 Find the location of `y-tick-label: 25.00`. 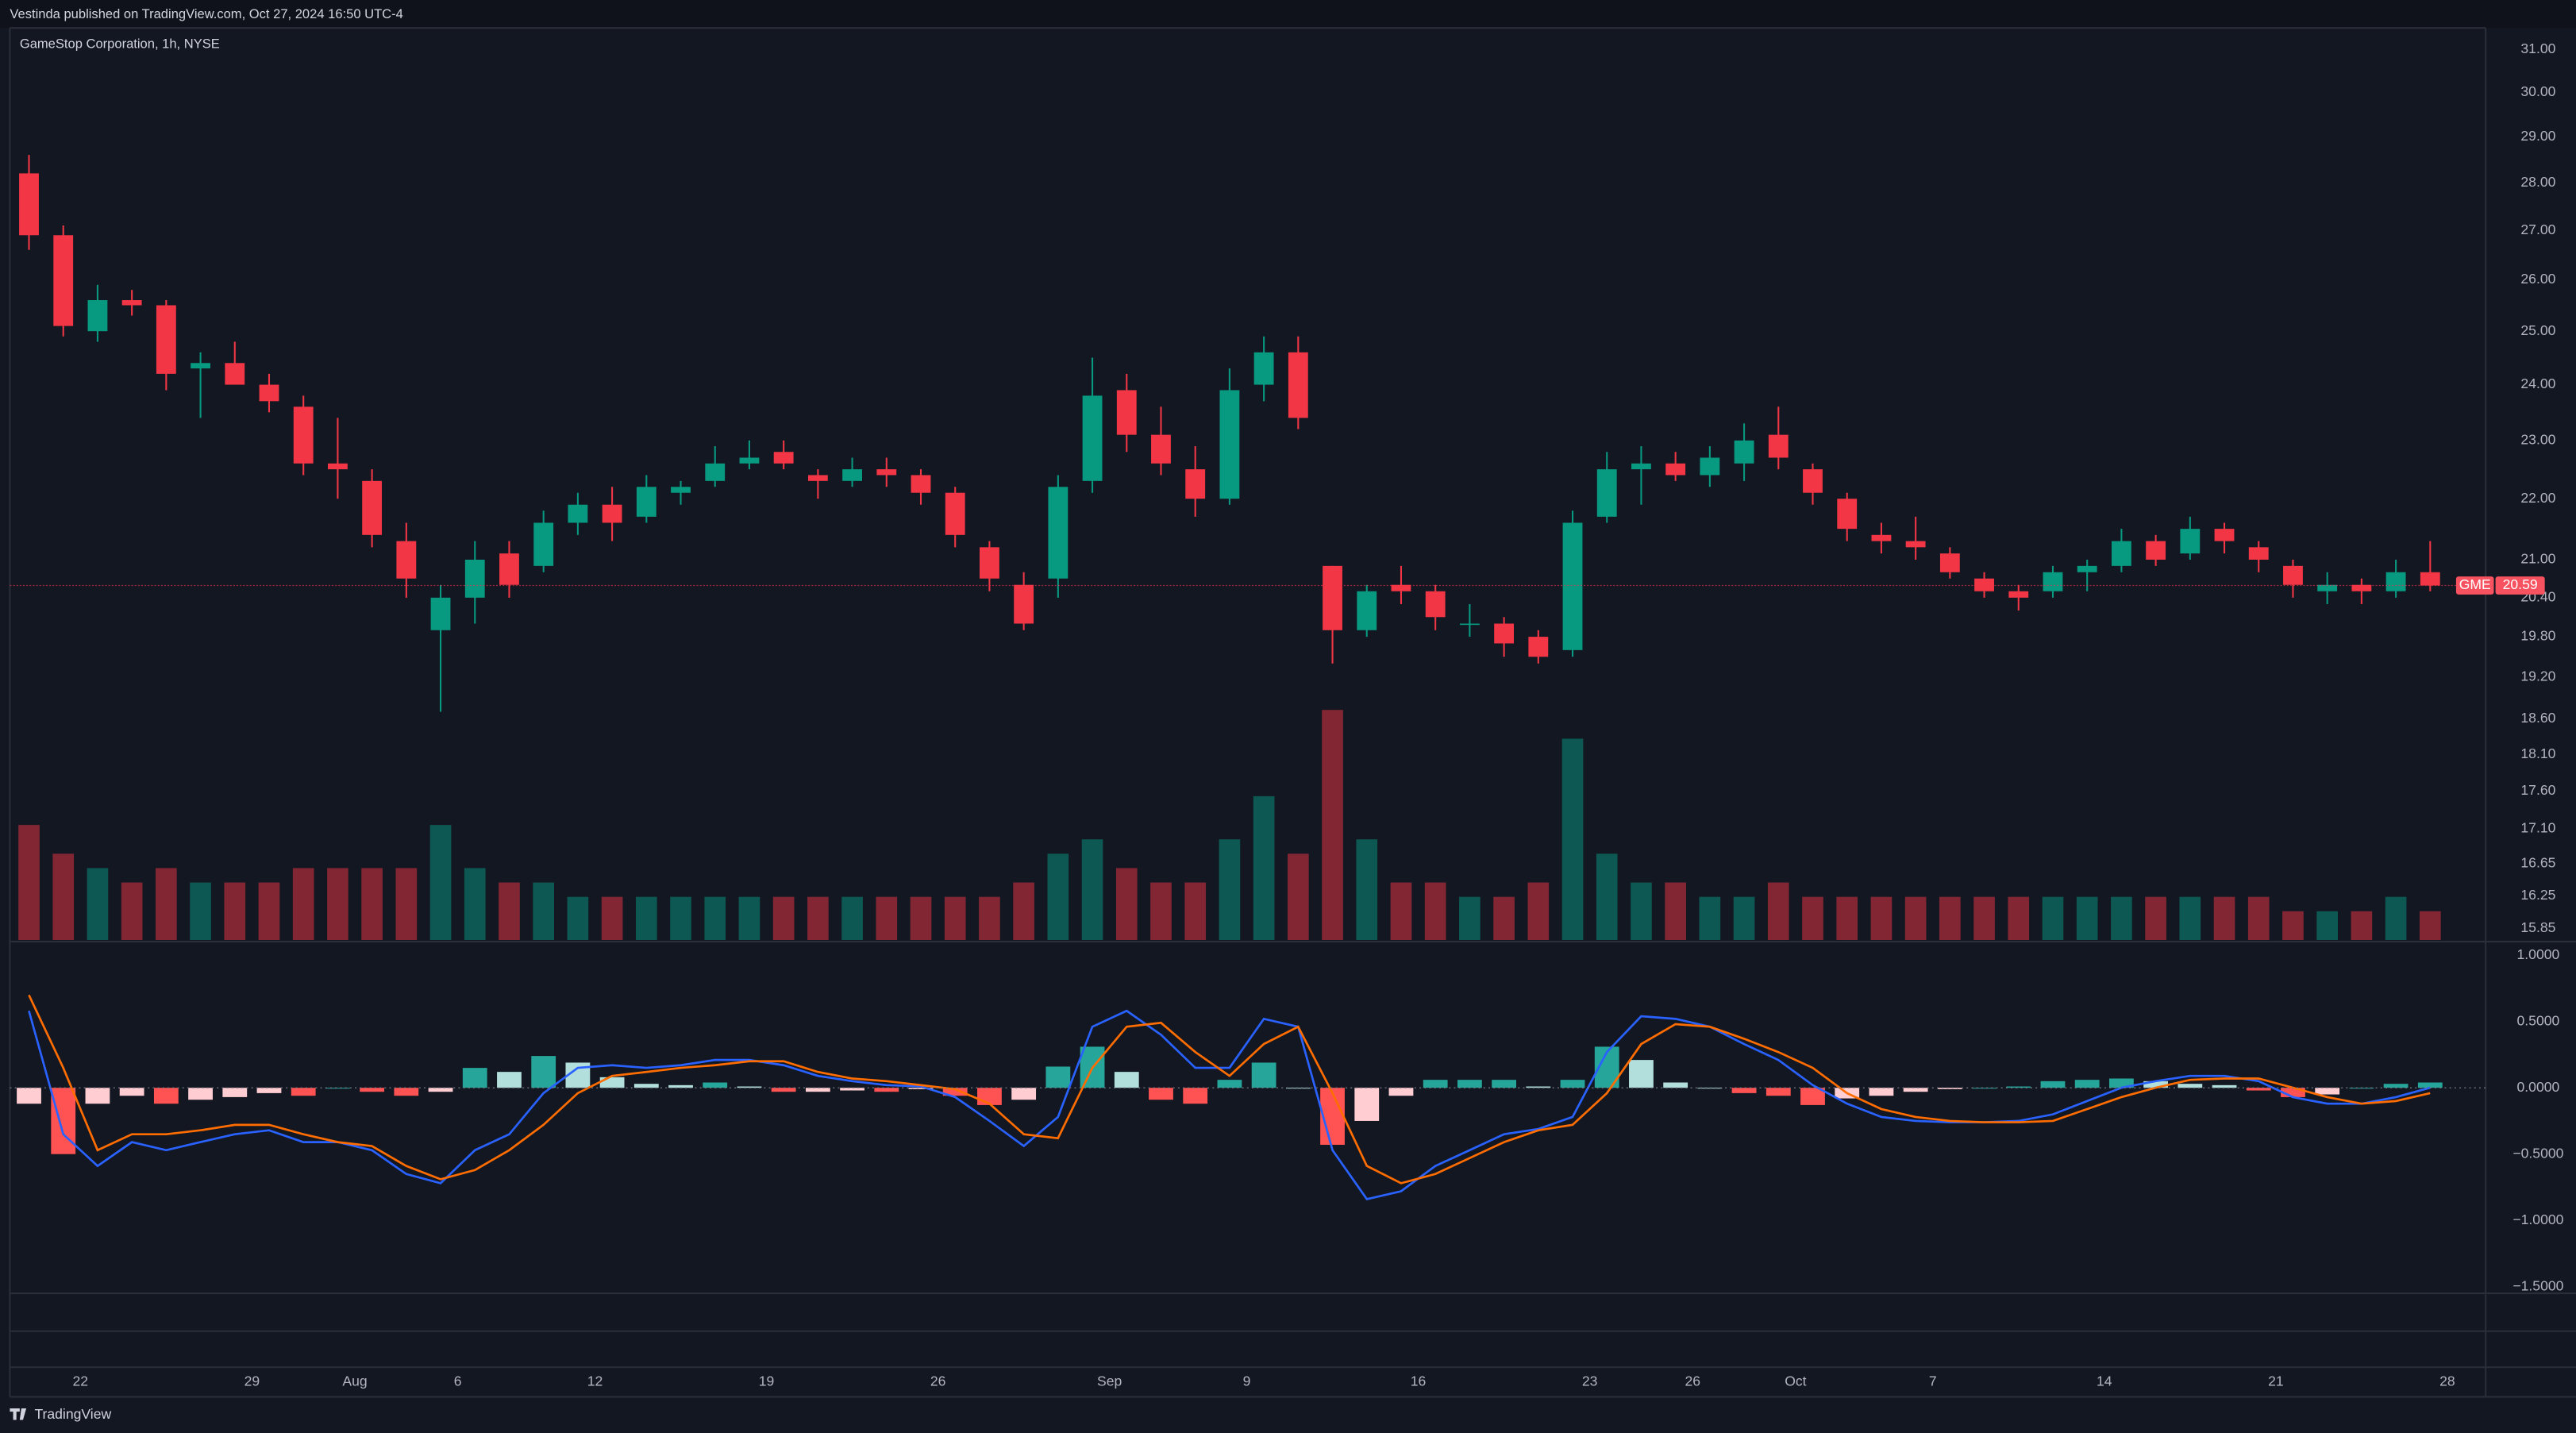

y-tick-label: 25.00 is located at coordinates (2537, 330).